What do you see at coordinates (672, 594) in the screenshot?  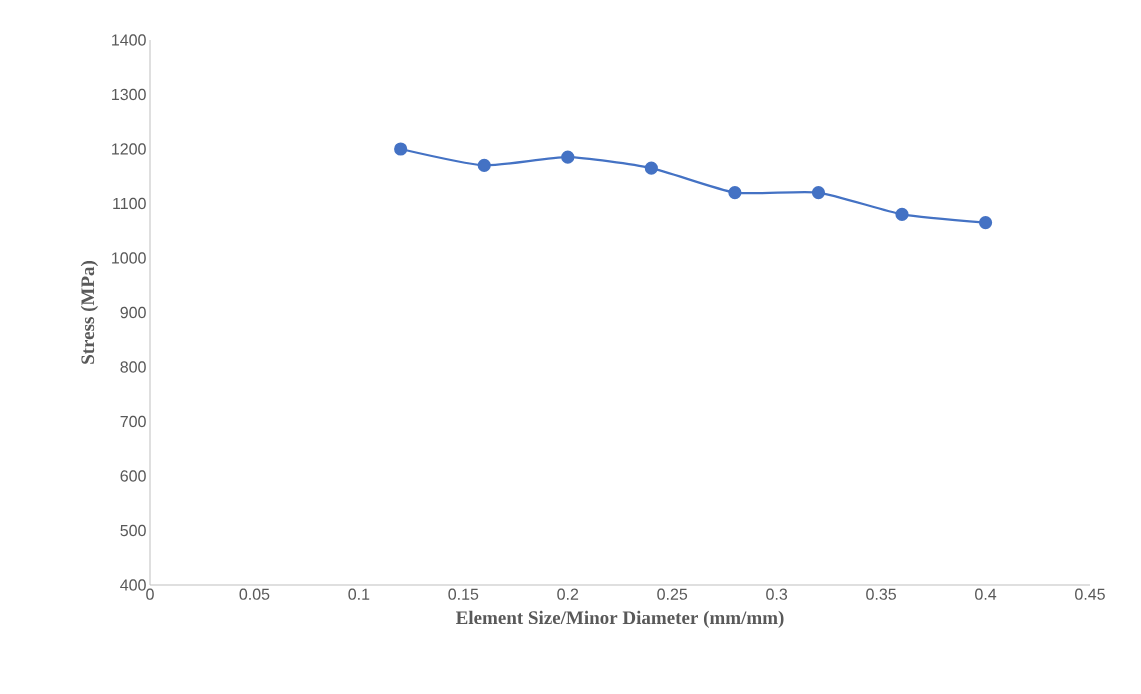 I see `x-tick-label: 0.25` at bounding box center [672, 594].